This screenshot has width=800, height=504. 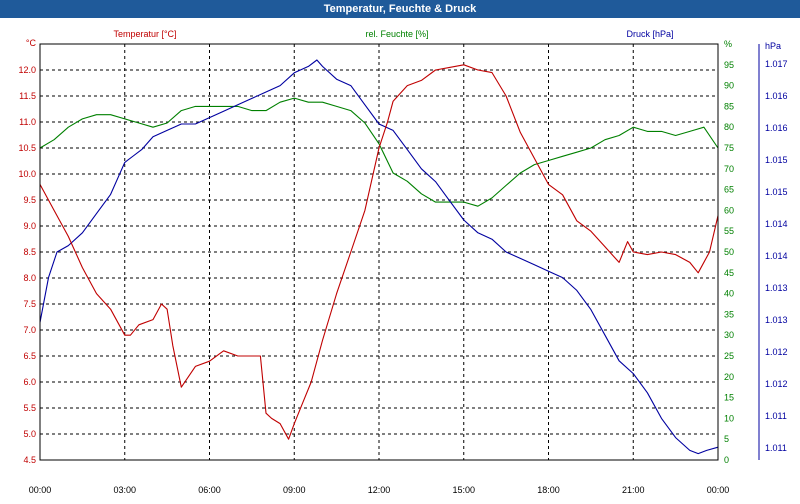 I want to click on pressure-tick-label: hPa, so click(x=773, y=46).